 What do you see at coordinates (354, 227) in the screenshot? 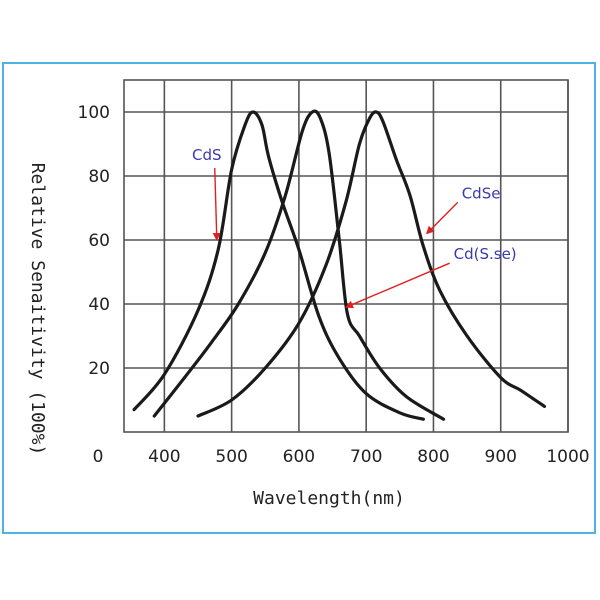
I see `annotations: CdS CdSe Cd(S.se)` at bounding box center [354, 227].